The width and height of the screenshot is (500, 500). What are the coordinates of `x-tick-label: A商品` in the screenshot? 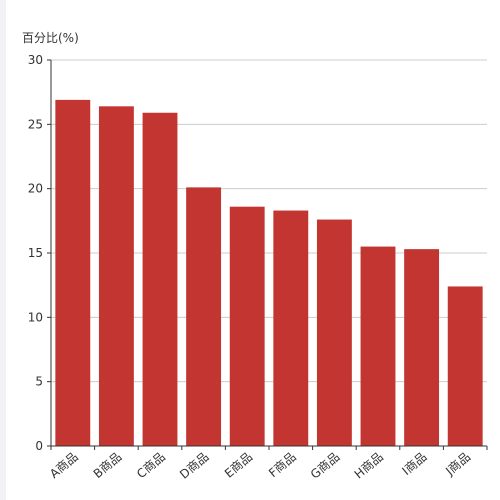 It's located at (63, 465).